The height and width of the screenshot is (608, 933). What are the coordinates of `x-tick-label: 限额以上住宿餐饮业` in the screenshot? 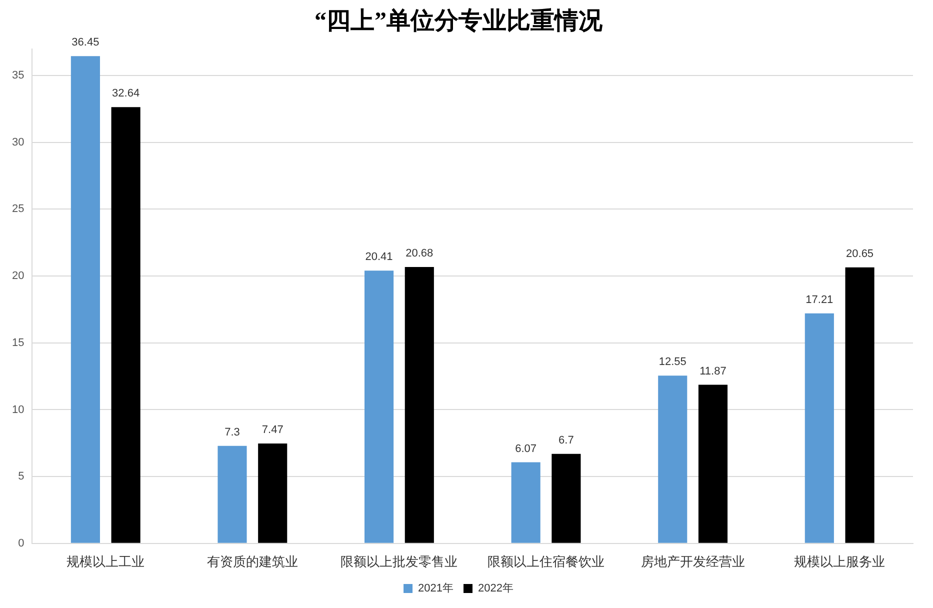 It's located at (546, 561).